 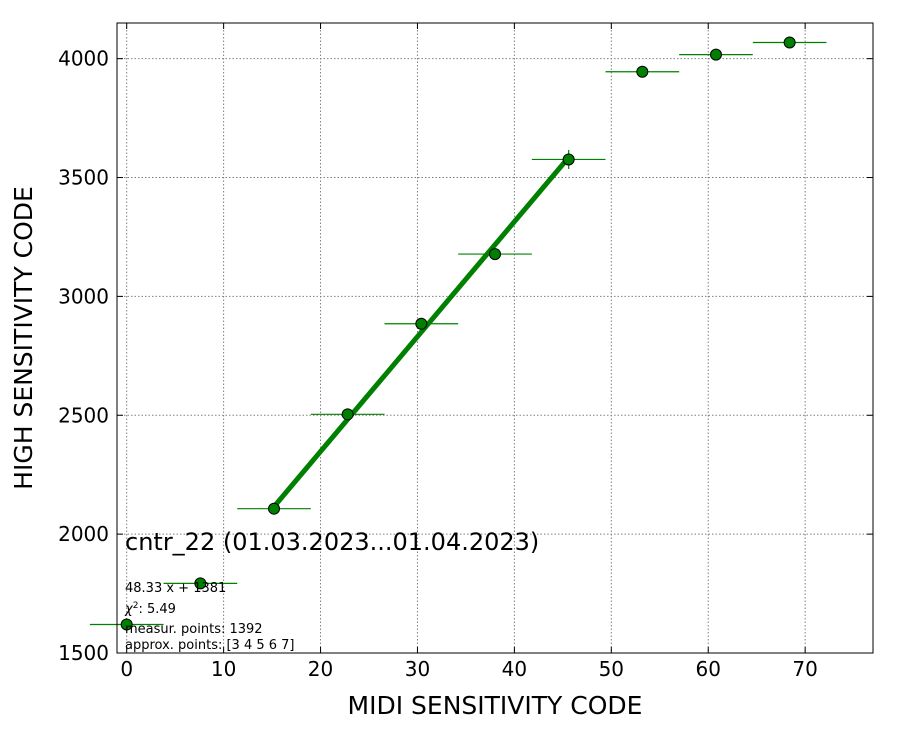 What do you see at coordinates (83, 59) in the screenshot?
I see `y-tick-label: 4000` at bounding box center [83, 59].